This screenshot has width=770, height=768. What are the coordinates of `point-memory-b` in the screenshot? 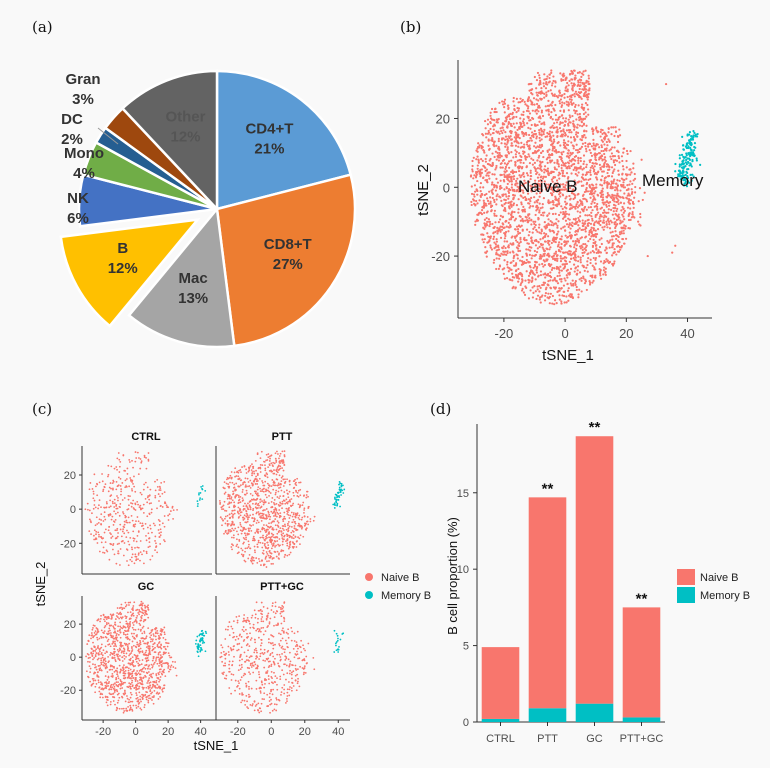 It's located at (683, 177).